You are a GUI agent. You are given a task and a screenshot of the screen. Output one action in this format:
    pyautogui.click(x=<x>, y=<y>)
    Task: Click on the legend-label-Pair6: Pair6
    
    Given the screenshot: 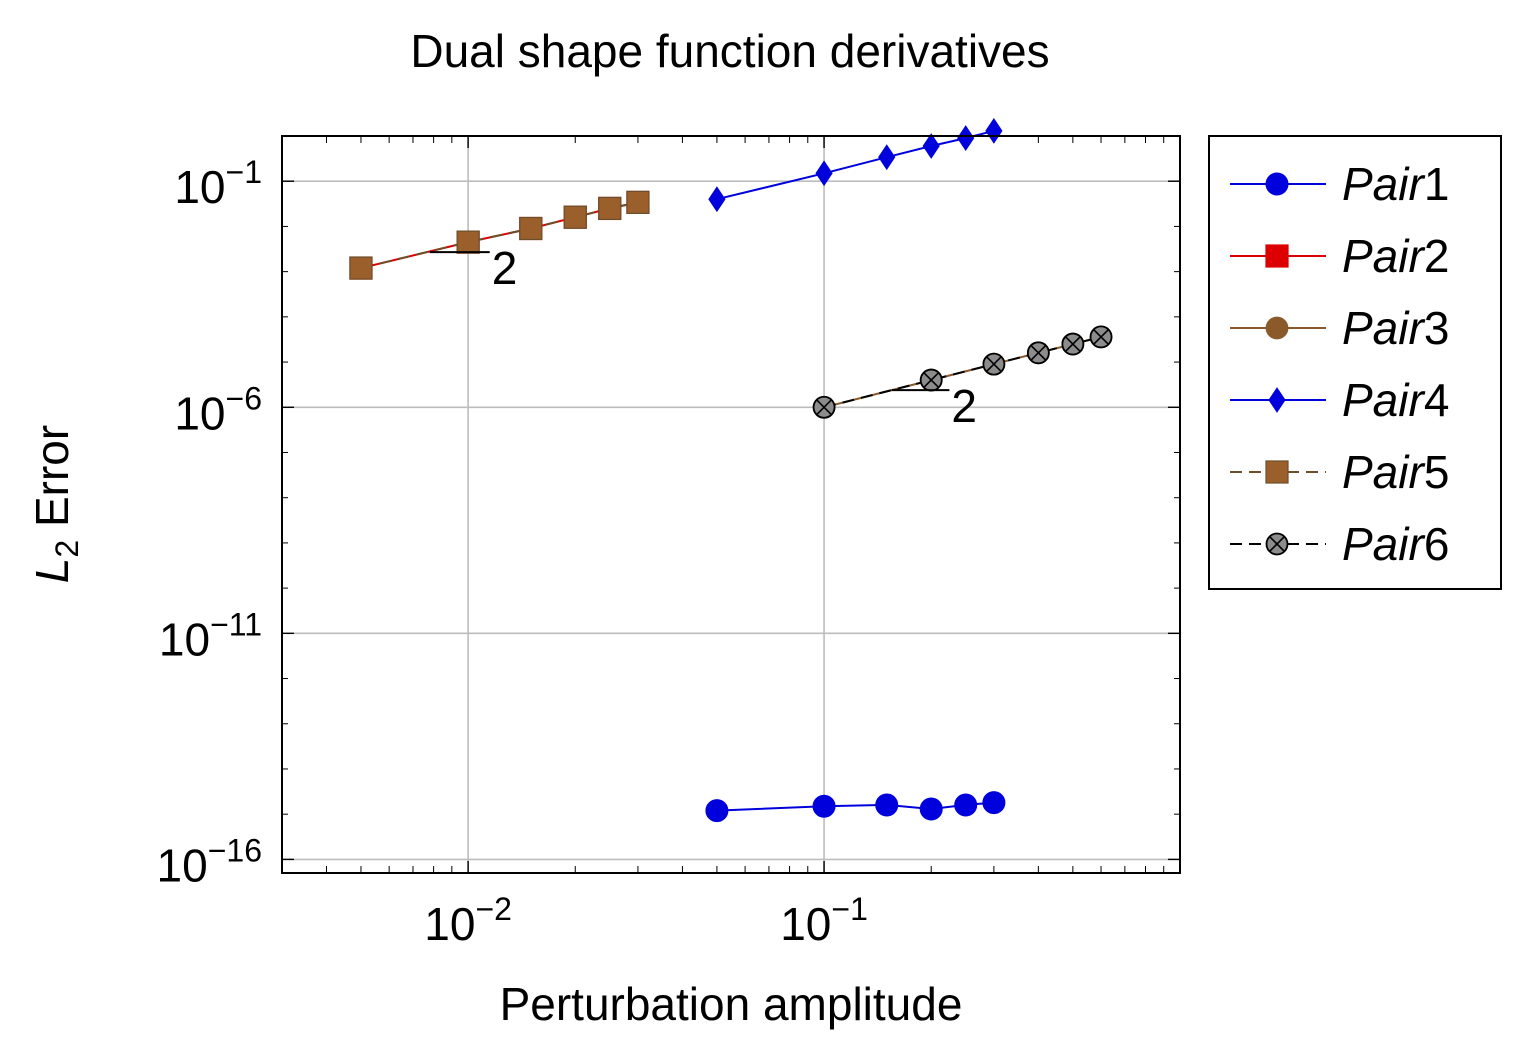 What is the action you would take?
    pyautogui.click(x=1395, y=544)
    